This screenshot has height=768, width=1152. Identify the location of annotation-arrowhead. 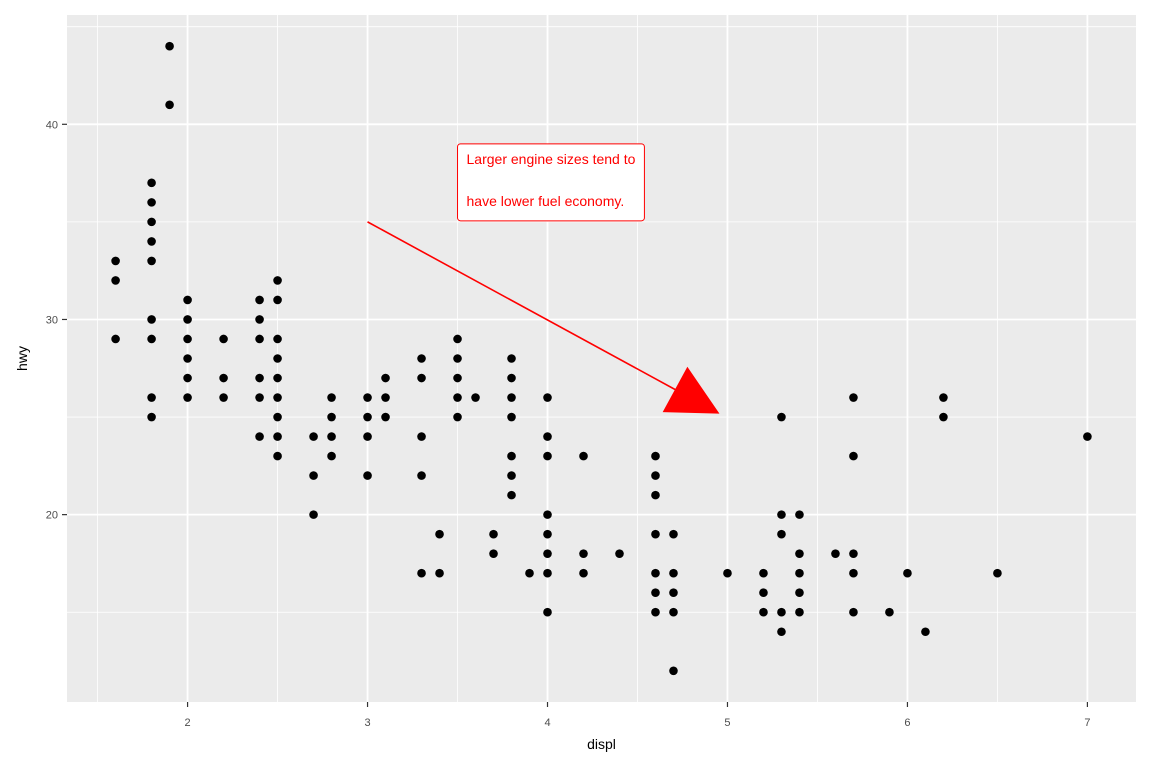
(691, 390).